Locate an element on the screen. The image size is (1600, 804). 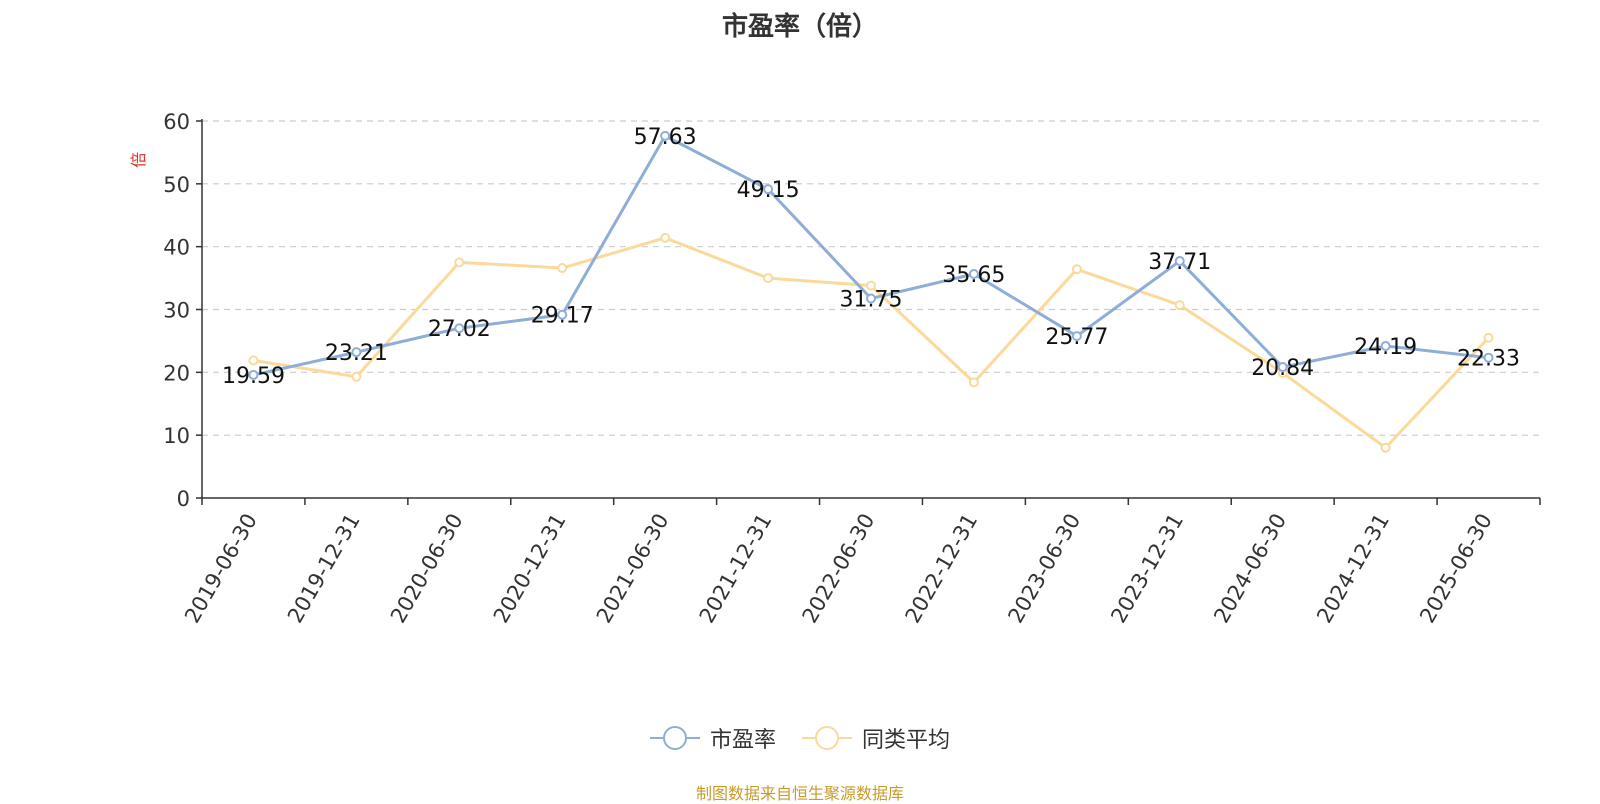
data-label: 35.65 is located at coordinates (973, 275).